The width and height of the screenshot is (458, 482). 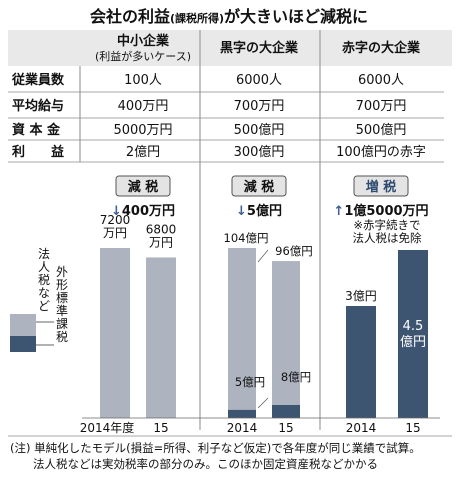 I want to click on bar-dark-label: 5億円, so click(x=250, y=382).